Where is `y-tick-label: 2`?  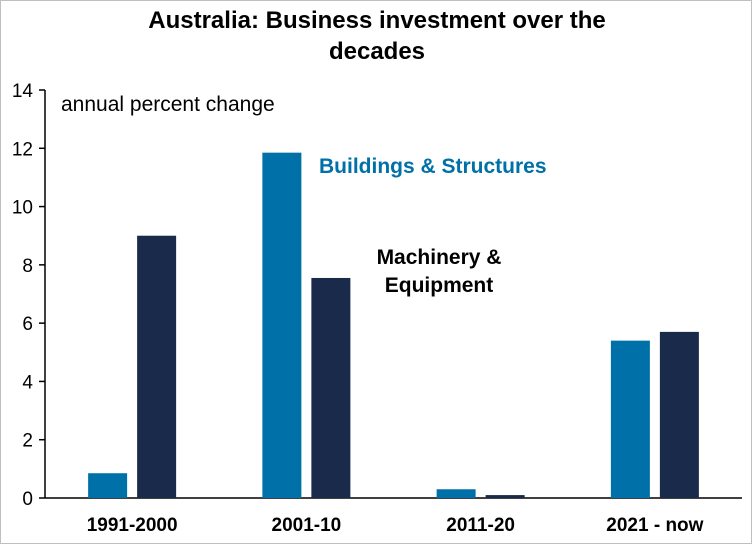
y-tick-label: 2 is located at coordinates (27, 441).